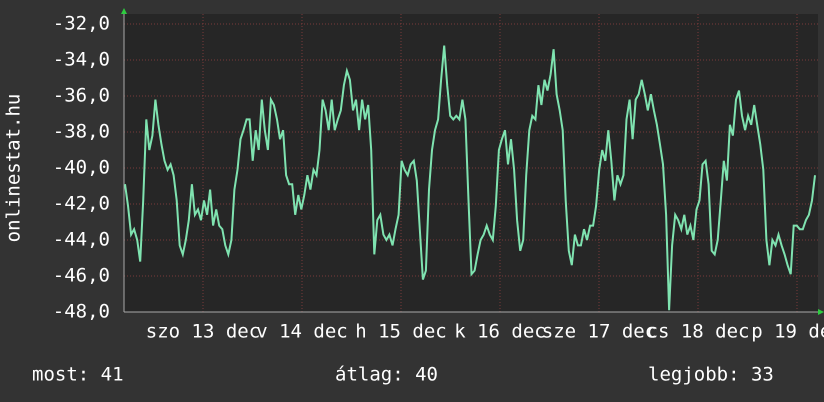 The image size is (824, 402). What do you see at coordinates (81, 168) in the screenshot?
I see `y-tick-label: -40,0` at bounding box center [81, 168].